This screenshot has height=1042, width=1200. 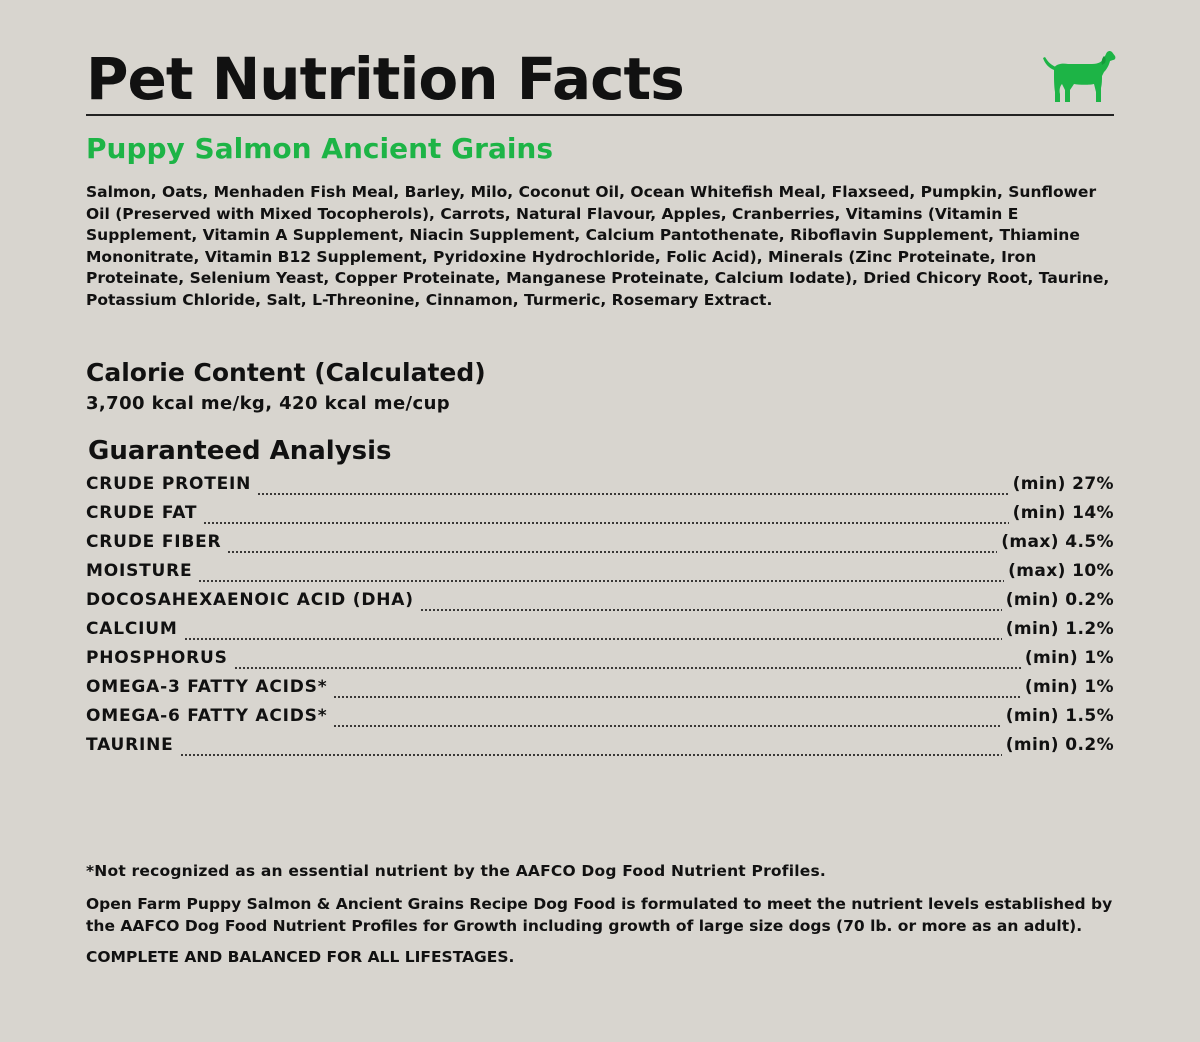 What do you see at coordinates (142, 513) in the screenshot?
I see `nutrient-name: CRUDE FAT` at bounding box center [142, 513].